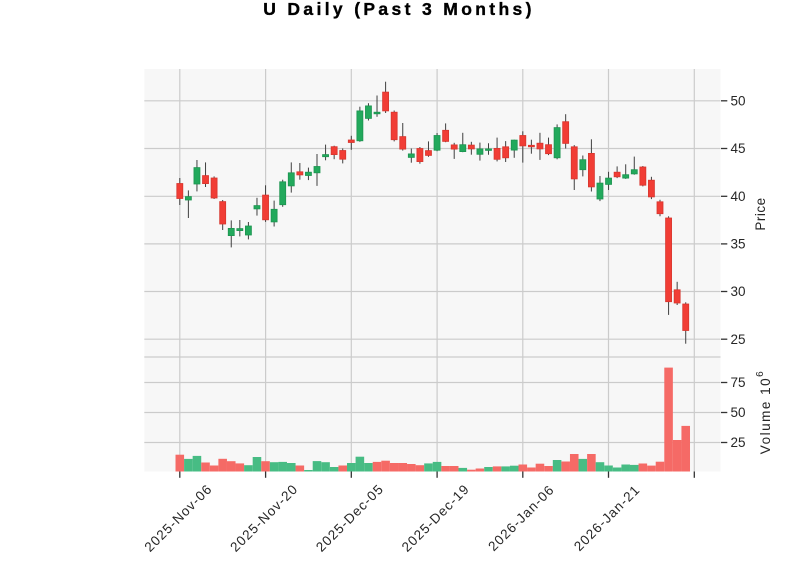 Image resolution: width=800 pixels, height=575 pixels. Describe the element at coordinates (738, 196) in the screenshot. I see `svg-text: 40` at that location.